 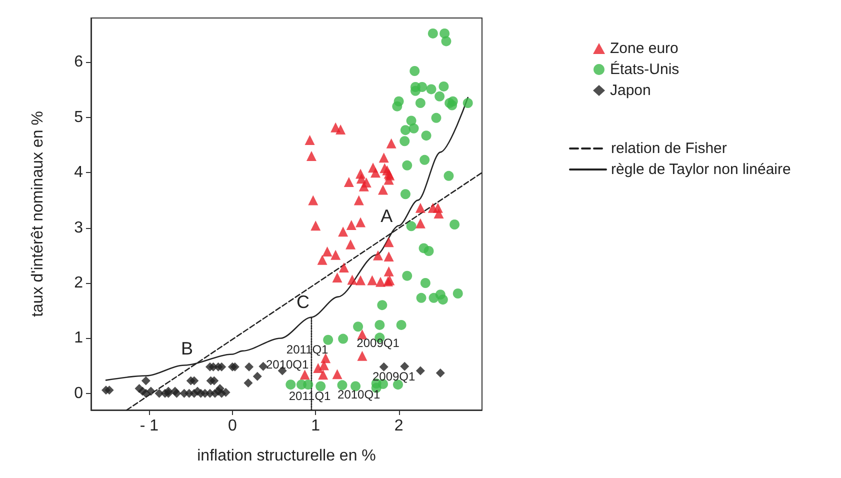 I want to click on legend-label: règle de Taylor non linéaire, so click(x=701, y=169).